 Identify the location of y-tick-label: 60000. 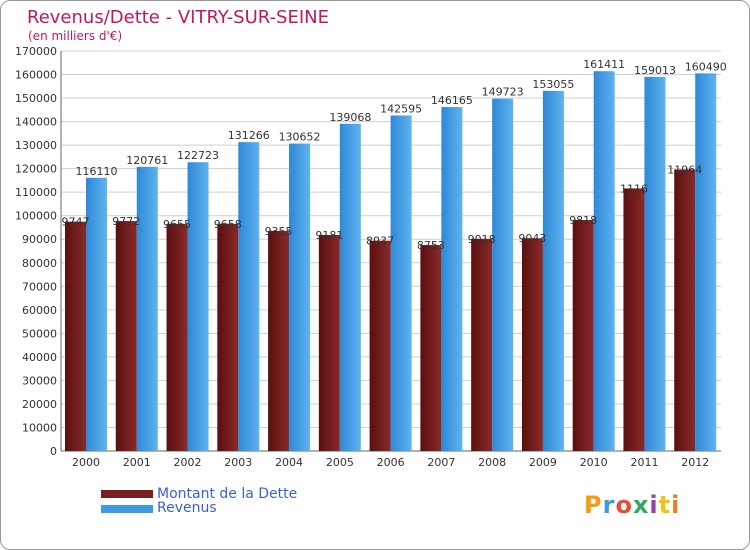
(39, 310).